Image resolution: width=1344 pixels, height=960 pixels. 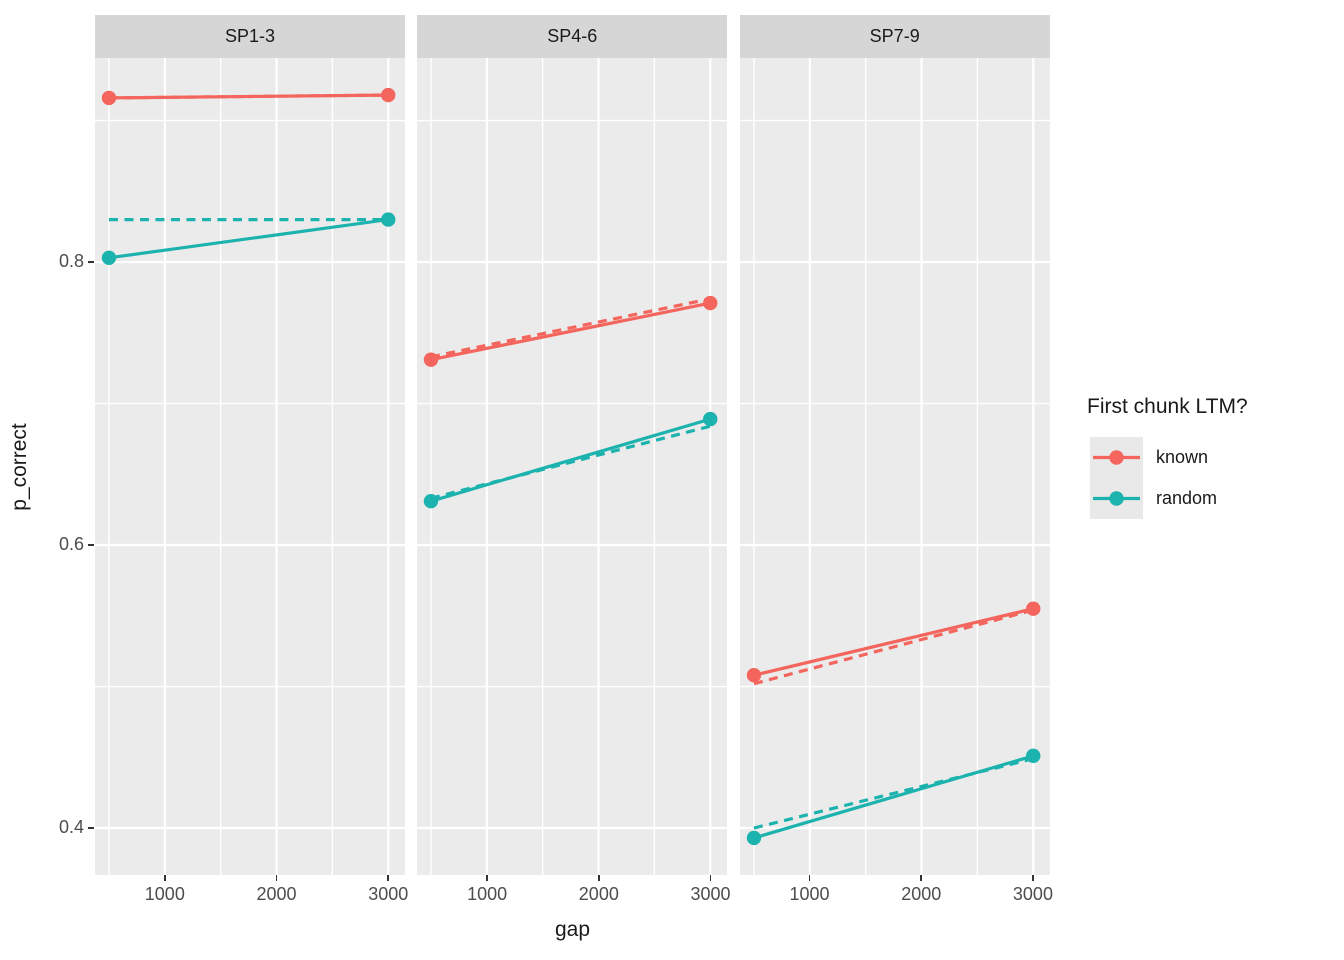 I want to click on legend-entry-random: random, so click(x=1169, y=498).